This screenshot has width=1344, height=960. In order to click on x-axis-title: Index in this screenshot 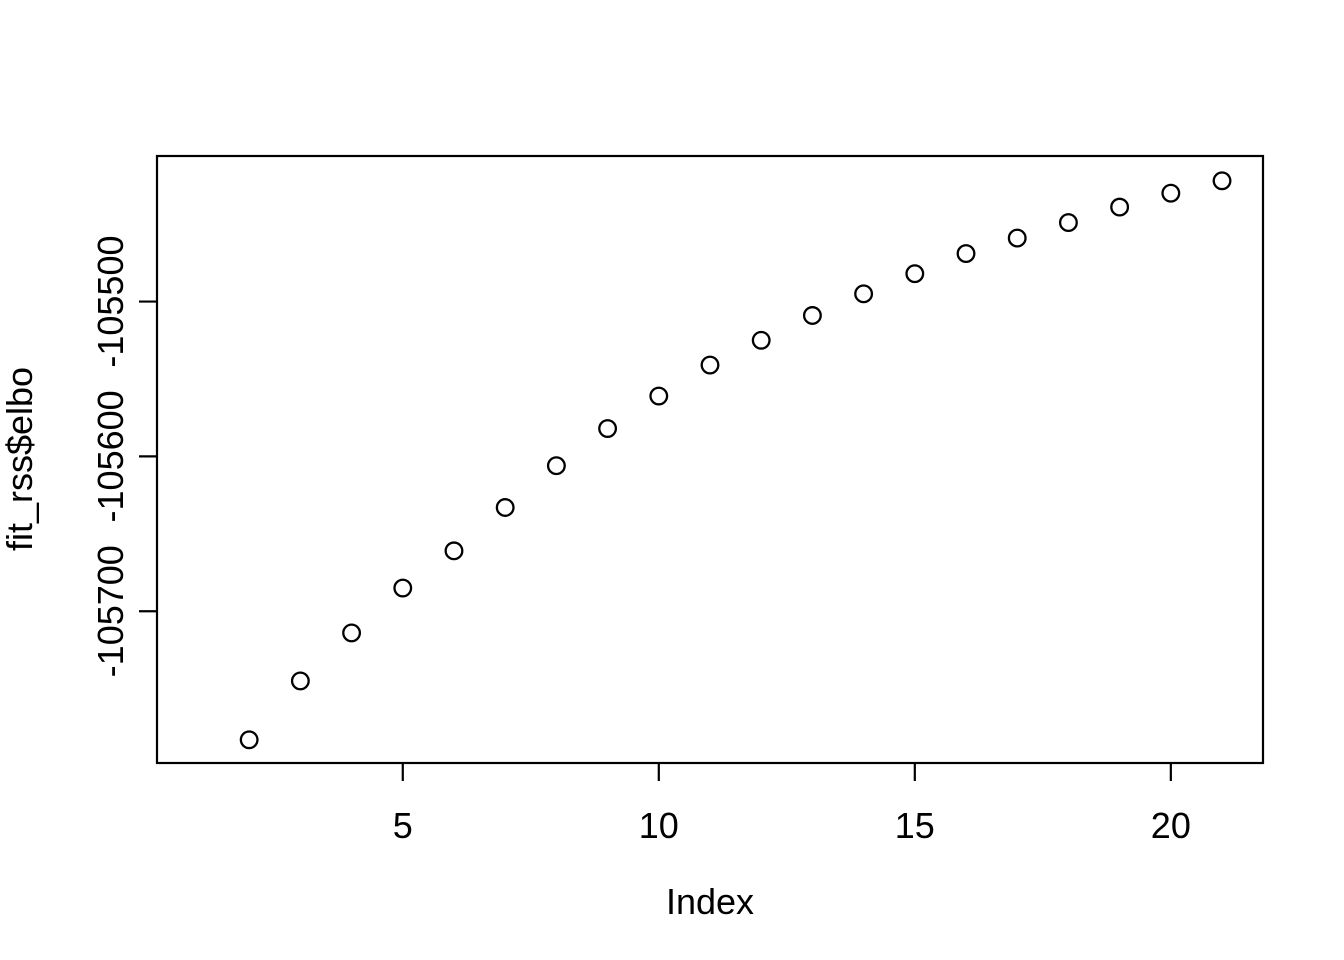, I will do `click(710, 901)`.